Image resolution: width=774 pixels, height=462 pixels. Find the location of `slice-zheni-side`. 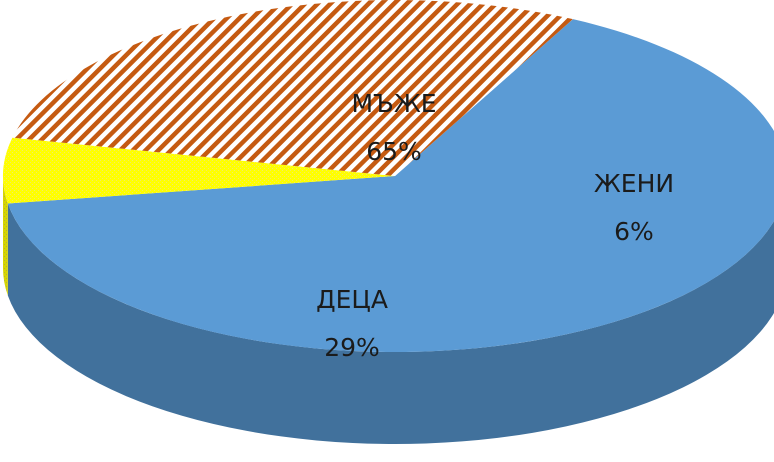

slice-zheni-side is located at coordinates (5, 236).